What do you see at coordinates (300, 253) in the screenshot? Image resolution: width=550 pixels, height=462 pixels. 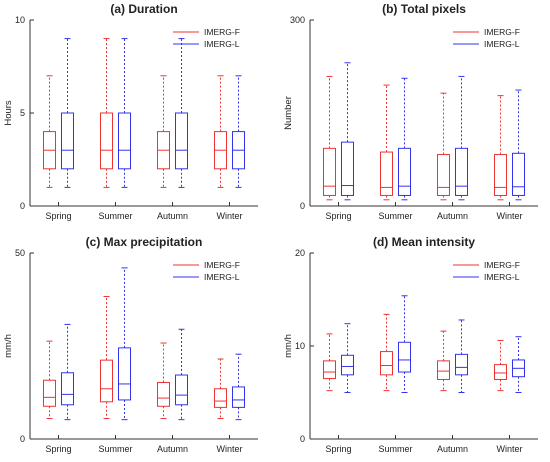 I see `y-tick-label: 20` at bounding box center [300, 253].